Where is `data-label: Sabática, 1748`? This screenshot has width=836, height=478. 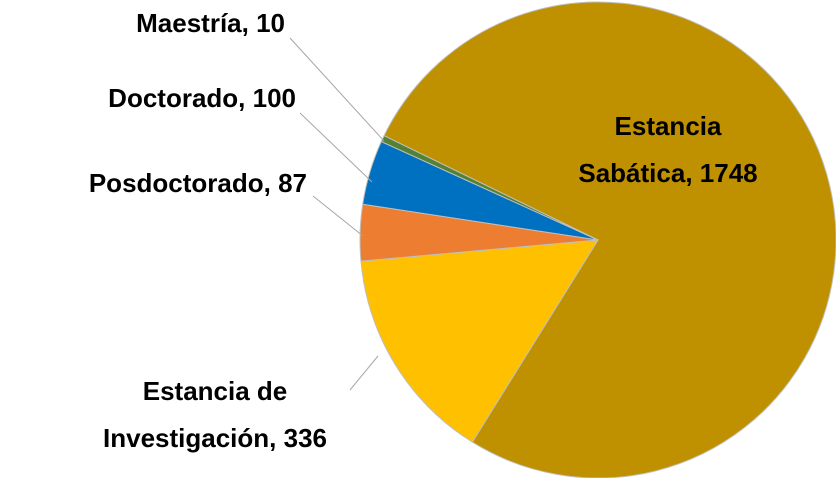
data-label: Sabática, 1748 is located at coordinates (667, 173).